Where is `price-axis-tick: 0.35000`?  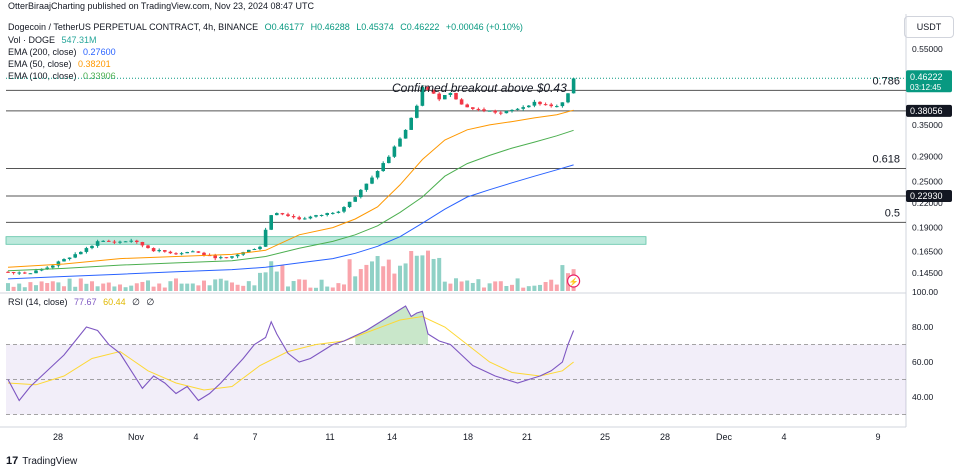 price-axis-tick: 0.35000 is located at coordinates (927, 125).